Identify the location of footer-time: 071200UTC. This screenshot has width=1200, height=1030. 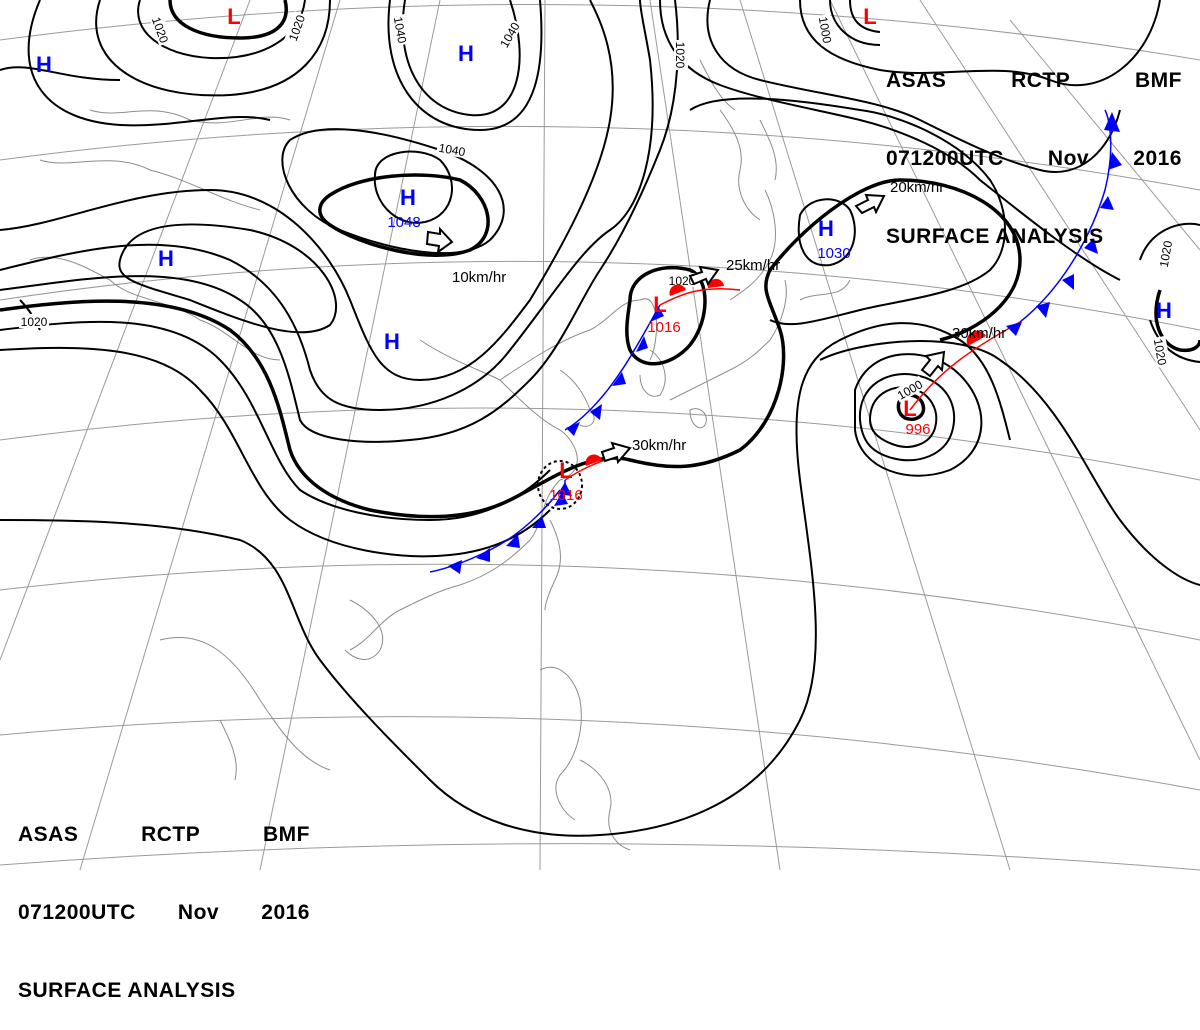
(77, 912).